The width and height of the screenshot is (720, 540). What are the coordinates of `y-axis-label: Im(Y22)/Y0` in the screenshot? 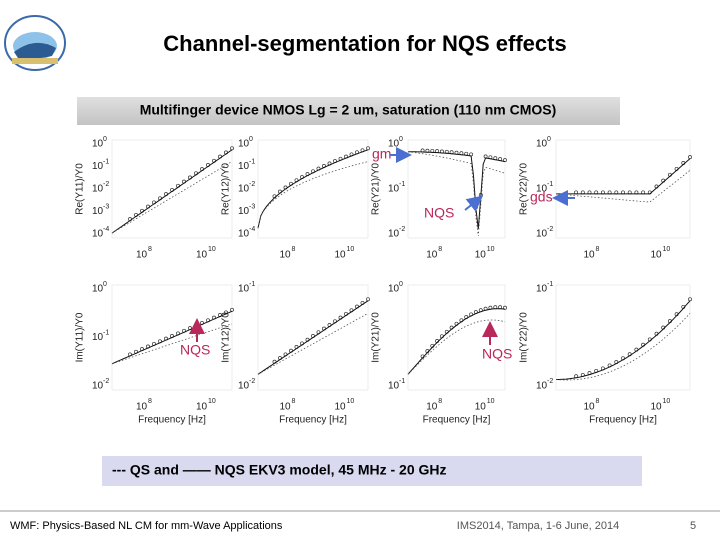 It's located at (524, 337).